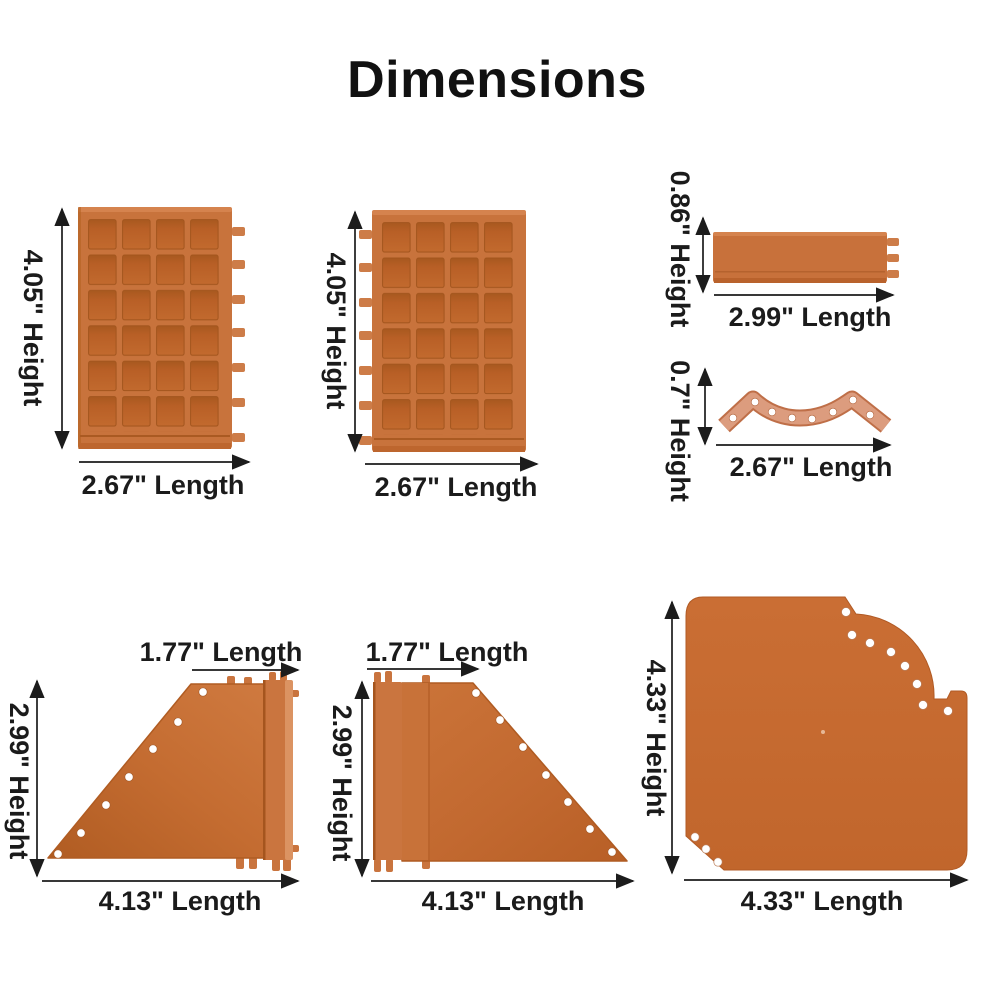  I want to click on panel-middle-graphic, so click(442, 331).